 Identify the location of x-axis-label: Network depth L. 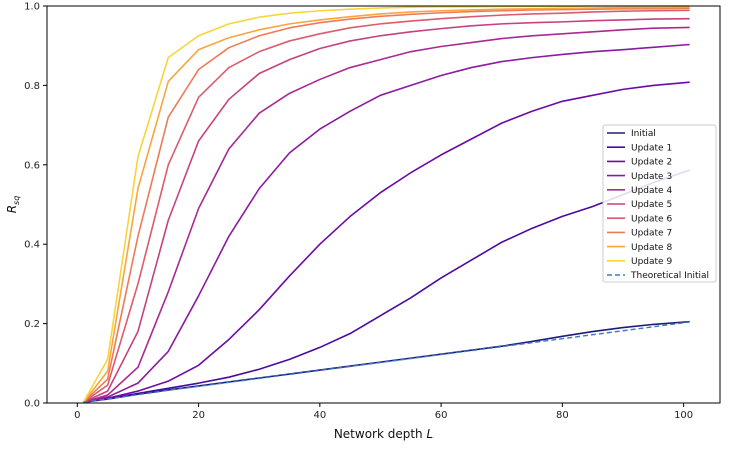
(383, 434).